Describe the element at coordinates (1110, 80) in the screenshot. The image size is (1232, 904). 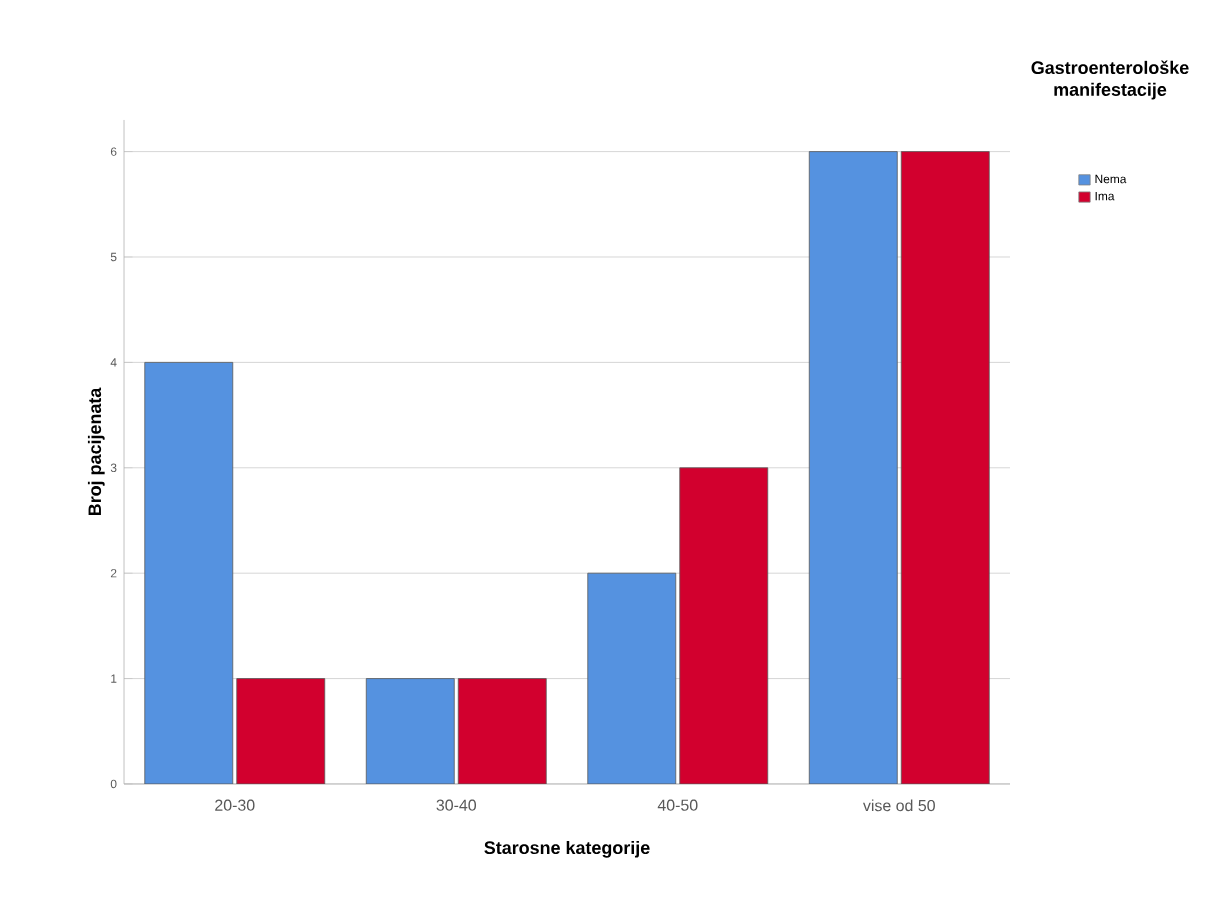
I see `legend-title: Gastroenterološke manifestacije` at that location.